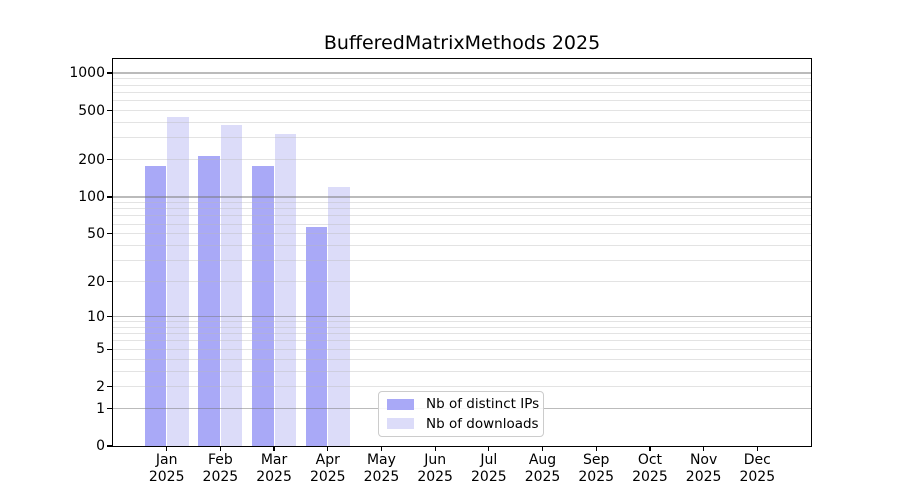 The height and width of the screenshot is (500, 900). What do you see at coordinates (400, 404) in the screenshot?
I see `legend-swatch-distinct-ips` at bounding box center [400, 404].